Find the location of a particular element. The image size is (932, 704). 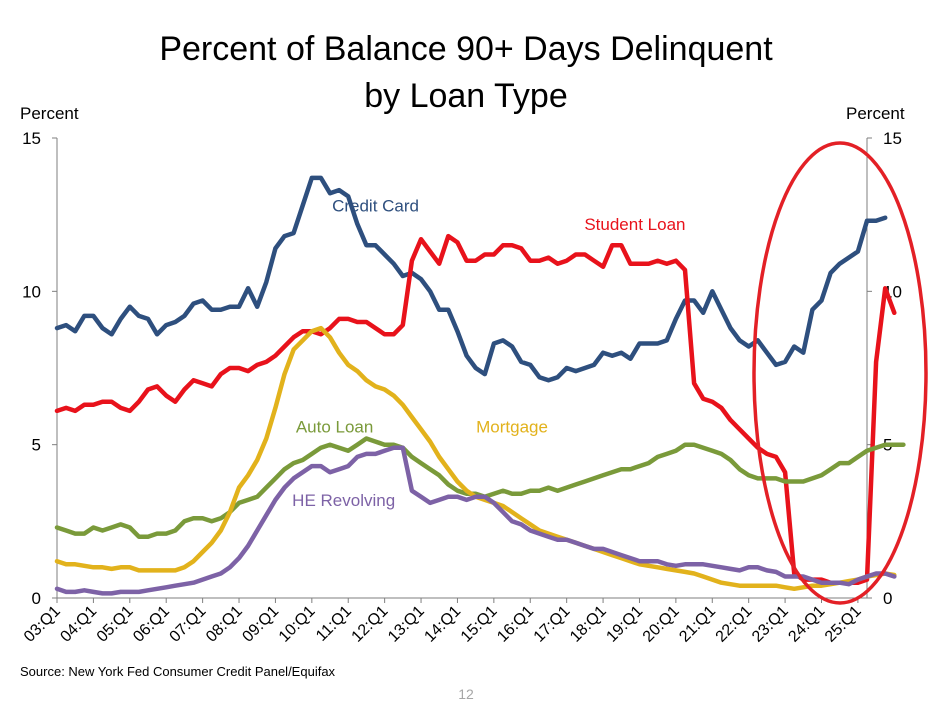

x-tick-label: 06:Q1 is located at coordinates (151, 624).